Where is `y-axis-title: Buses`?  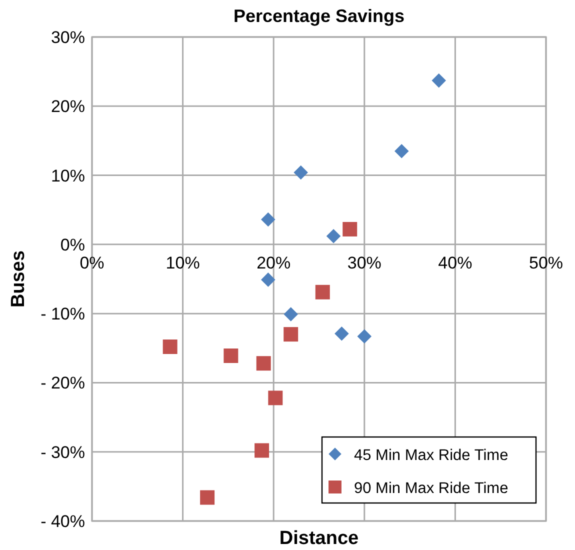
y-axis-title: Buses is located at coordinates (18, 279).